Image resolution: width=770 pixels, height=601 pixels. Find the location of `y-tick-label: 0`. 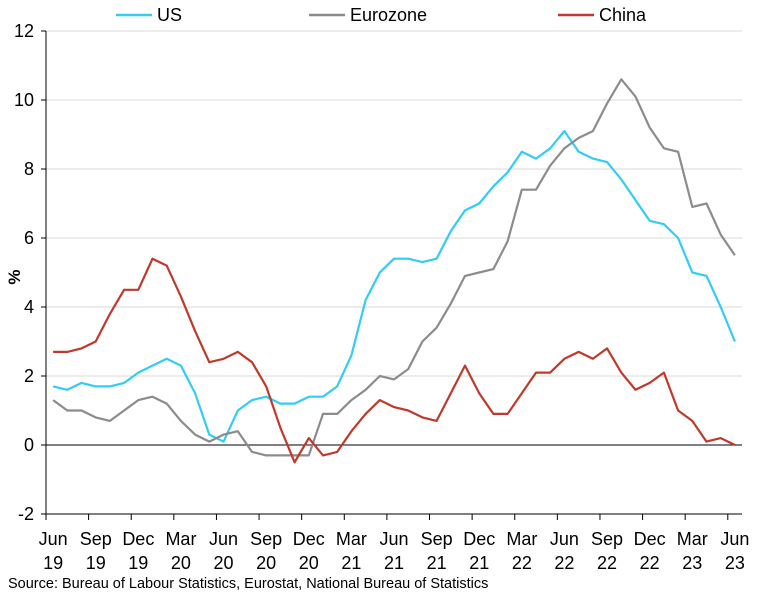

y-tick-label: 0 is located at coordinates (29, 445).